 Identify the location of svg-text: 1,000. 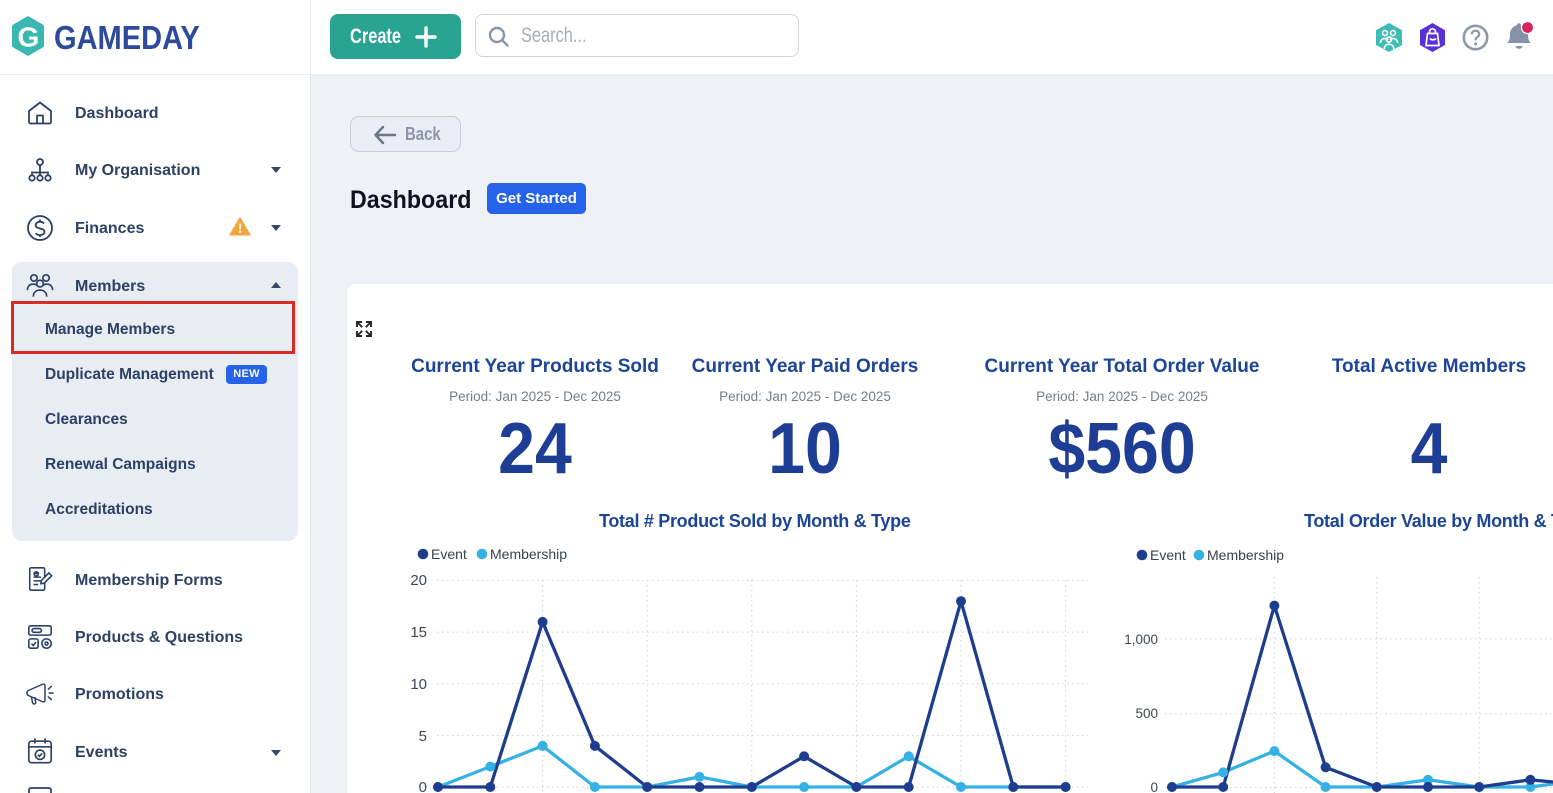
(1141, 639).